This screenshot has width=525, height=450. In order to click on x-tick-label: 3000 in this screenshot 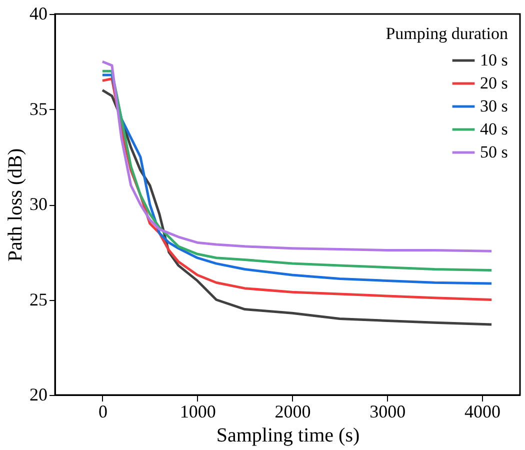, I will do `click(388, 412)`.